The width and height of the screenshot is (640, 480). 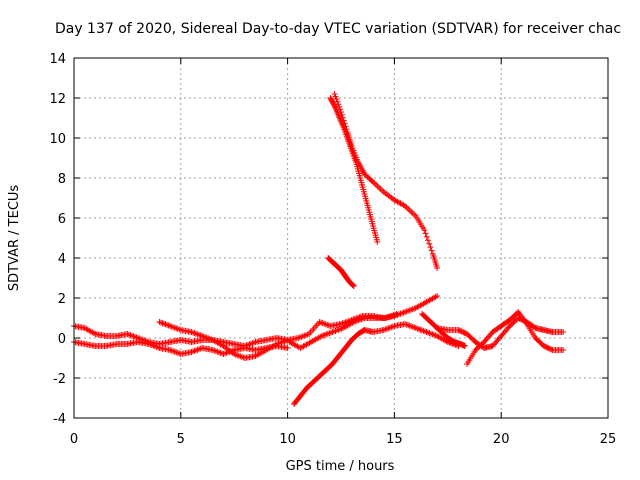 I want to click on series-arc-e, so click(x=343, y=331).